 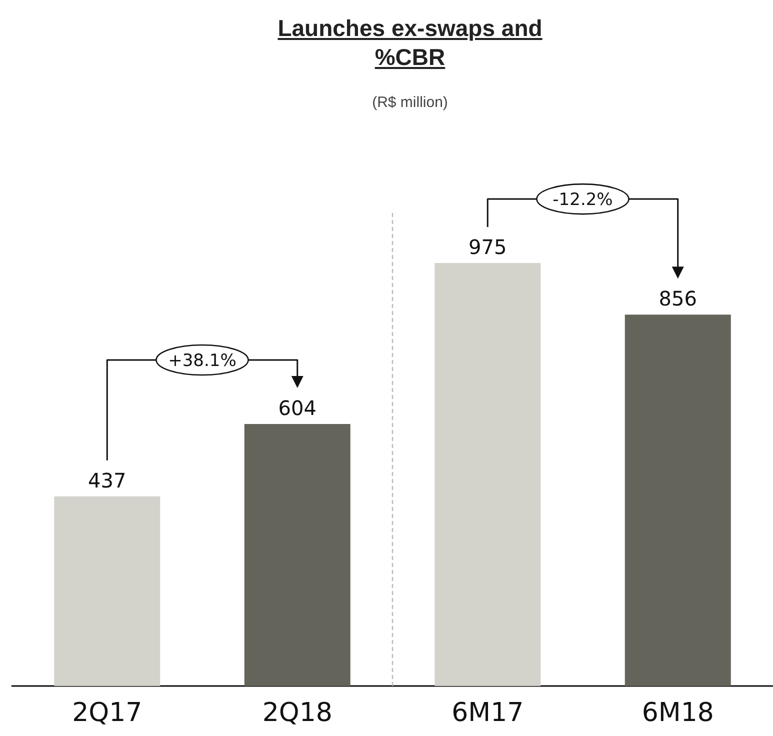 What do you see at coordinates (410, 43) in the screenshot?
I see `chart-title: Launches ex-swaps and %CBR` at bounding box center [410, 43].